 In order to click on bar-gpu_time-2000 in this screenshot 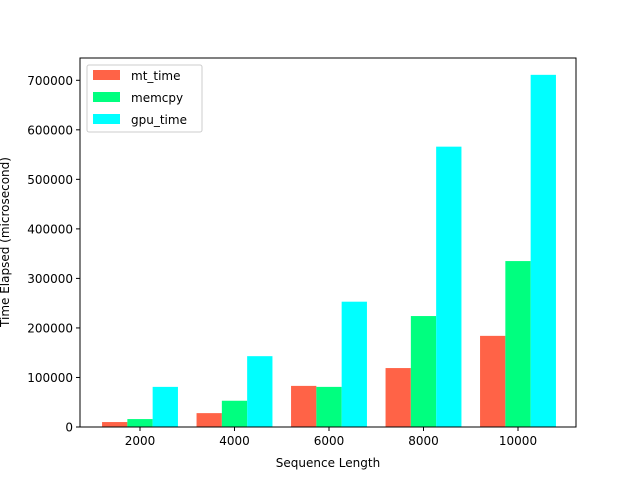, I will do `click(165, 406)`.